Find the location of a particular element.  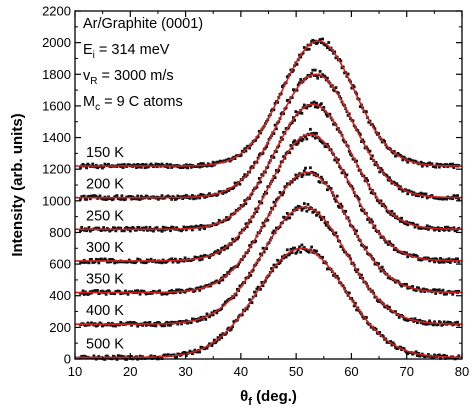

y-tick-label: 400 is located at coordinates (60, 295).